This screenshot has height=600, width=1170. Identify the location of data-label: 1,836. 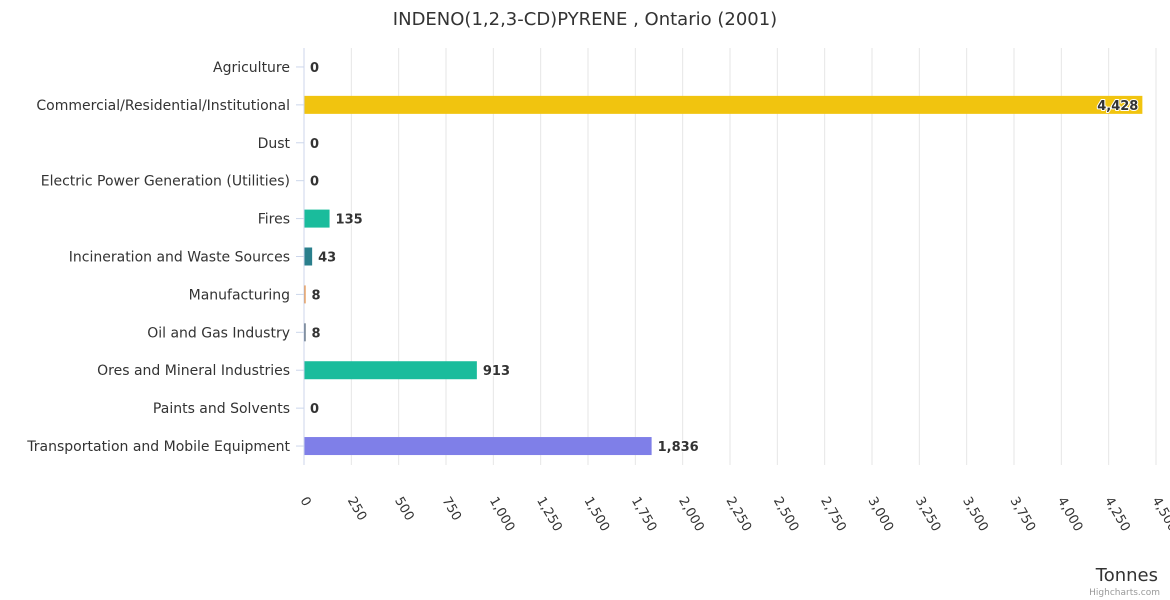
(678, 447).